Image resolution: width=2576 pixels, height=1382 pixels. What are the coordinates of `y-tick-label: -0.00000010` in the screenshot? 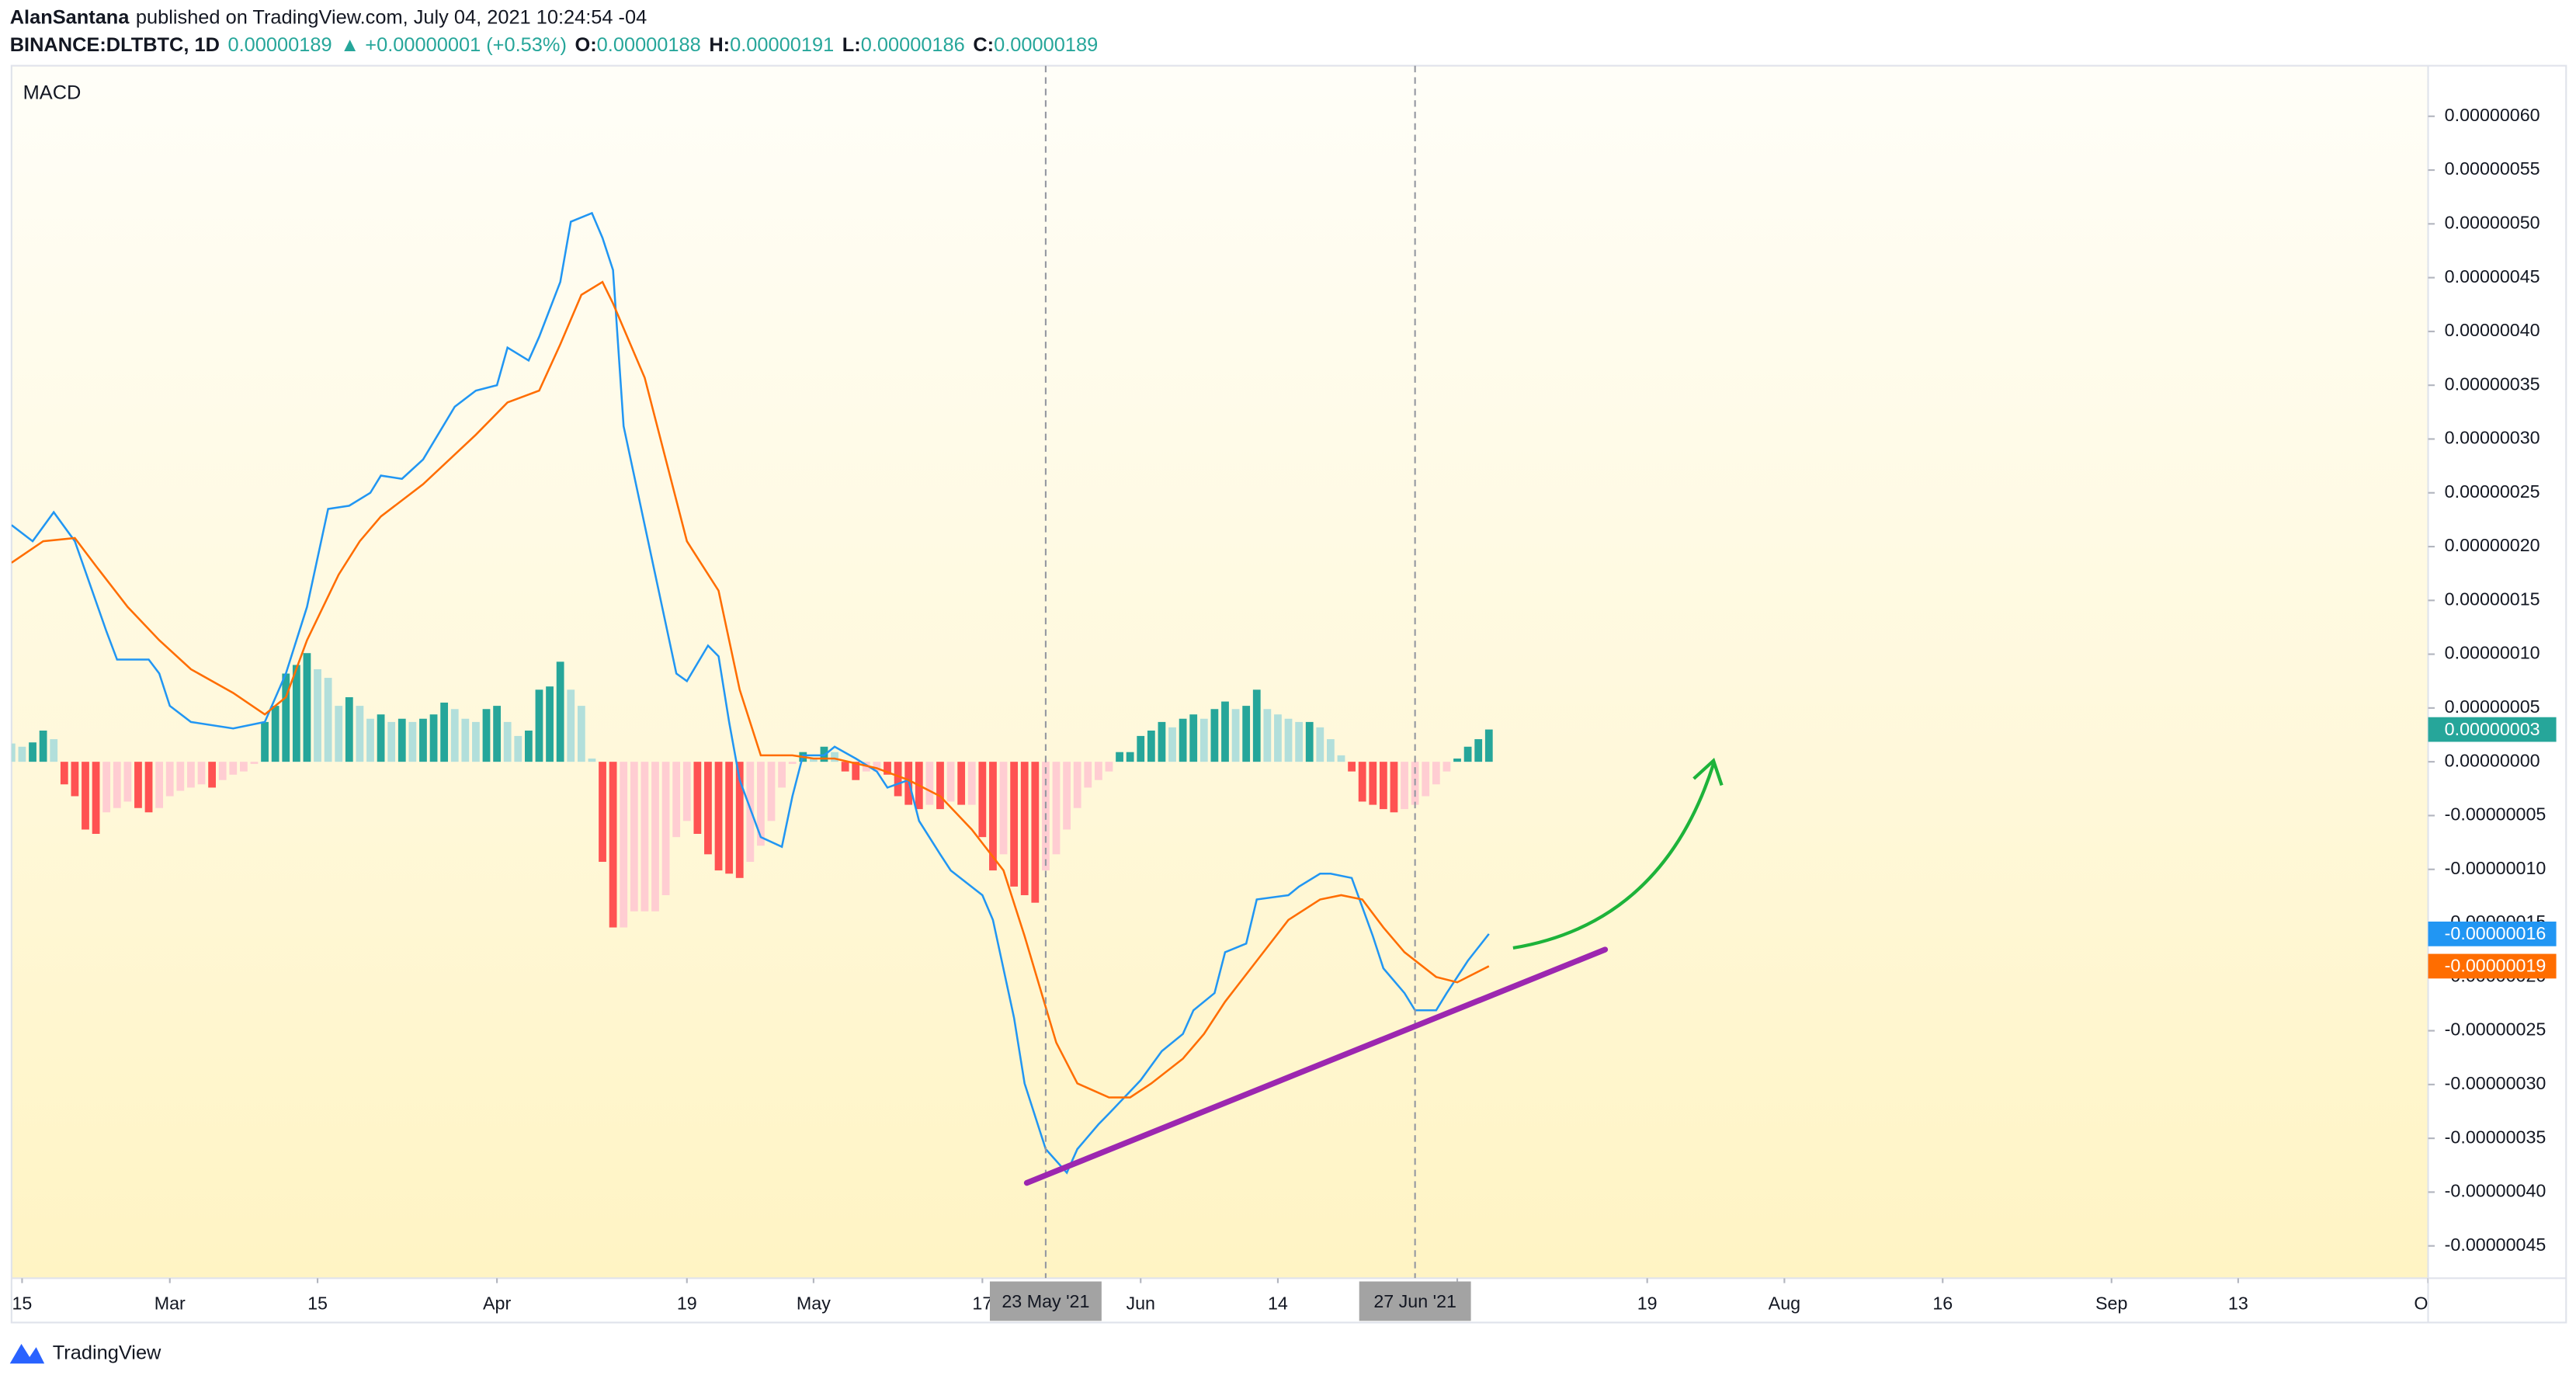 It's located at (2495, 868).